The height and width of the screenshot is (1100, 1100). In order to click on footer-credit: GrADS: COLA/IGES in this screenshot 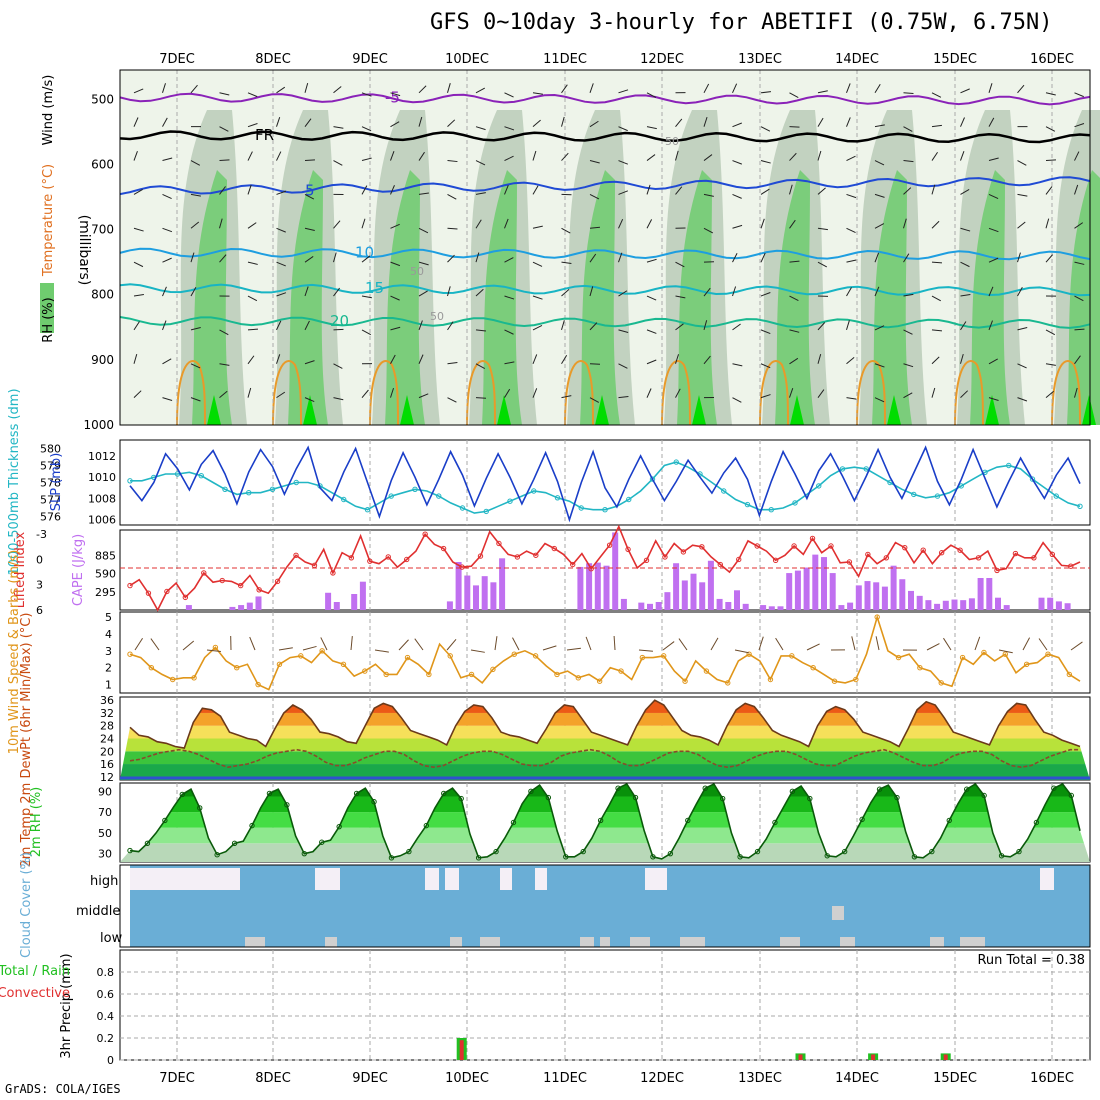, I will do `click(63, 1089)`.